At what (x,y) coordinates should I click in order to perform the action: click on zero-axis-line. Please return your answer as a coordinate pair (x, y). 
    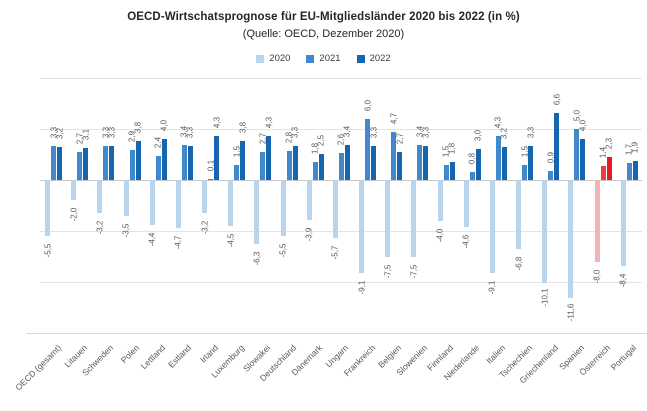
    Looking at the image, I should click on (341, 180).